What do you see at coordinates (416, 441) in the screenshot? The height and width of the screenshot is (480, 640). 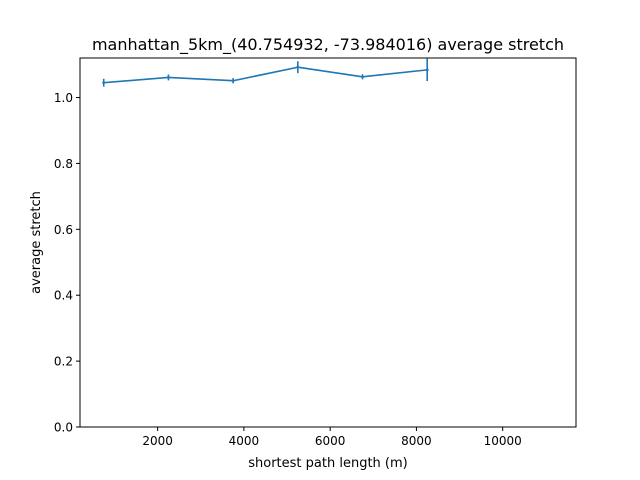 I see `x-tick-label: 8000` at bounding box center [416, 441].